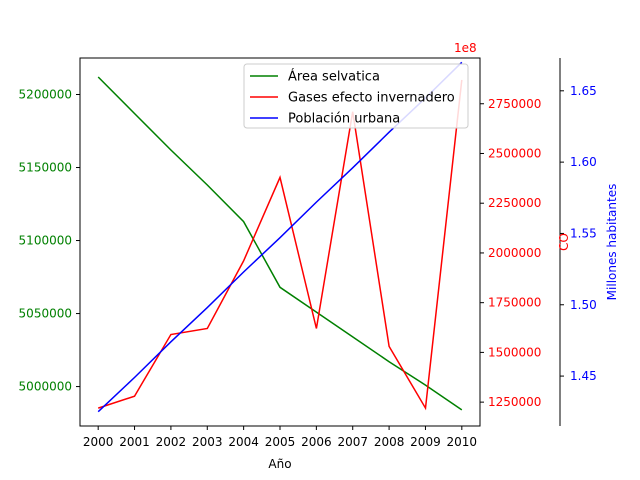  Describe the element at coordinates (171, 442) in the screenshot. I see `x-tick-label: 2002` at that location.